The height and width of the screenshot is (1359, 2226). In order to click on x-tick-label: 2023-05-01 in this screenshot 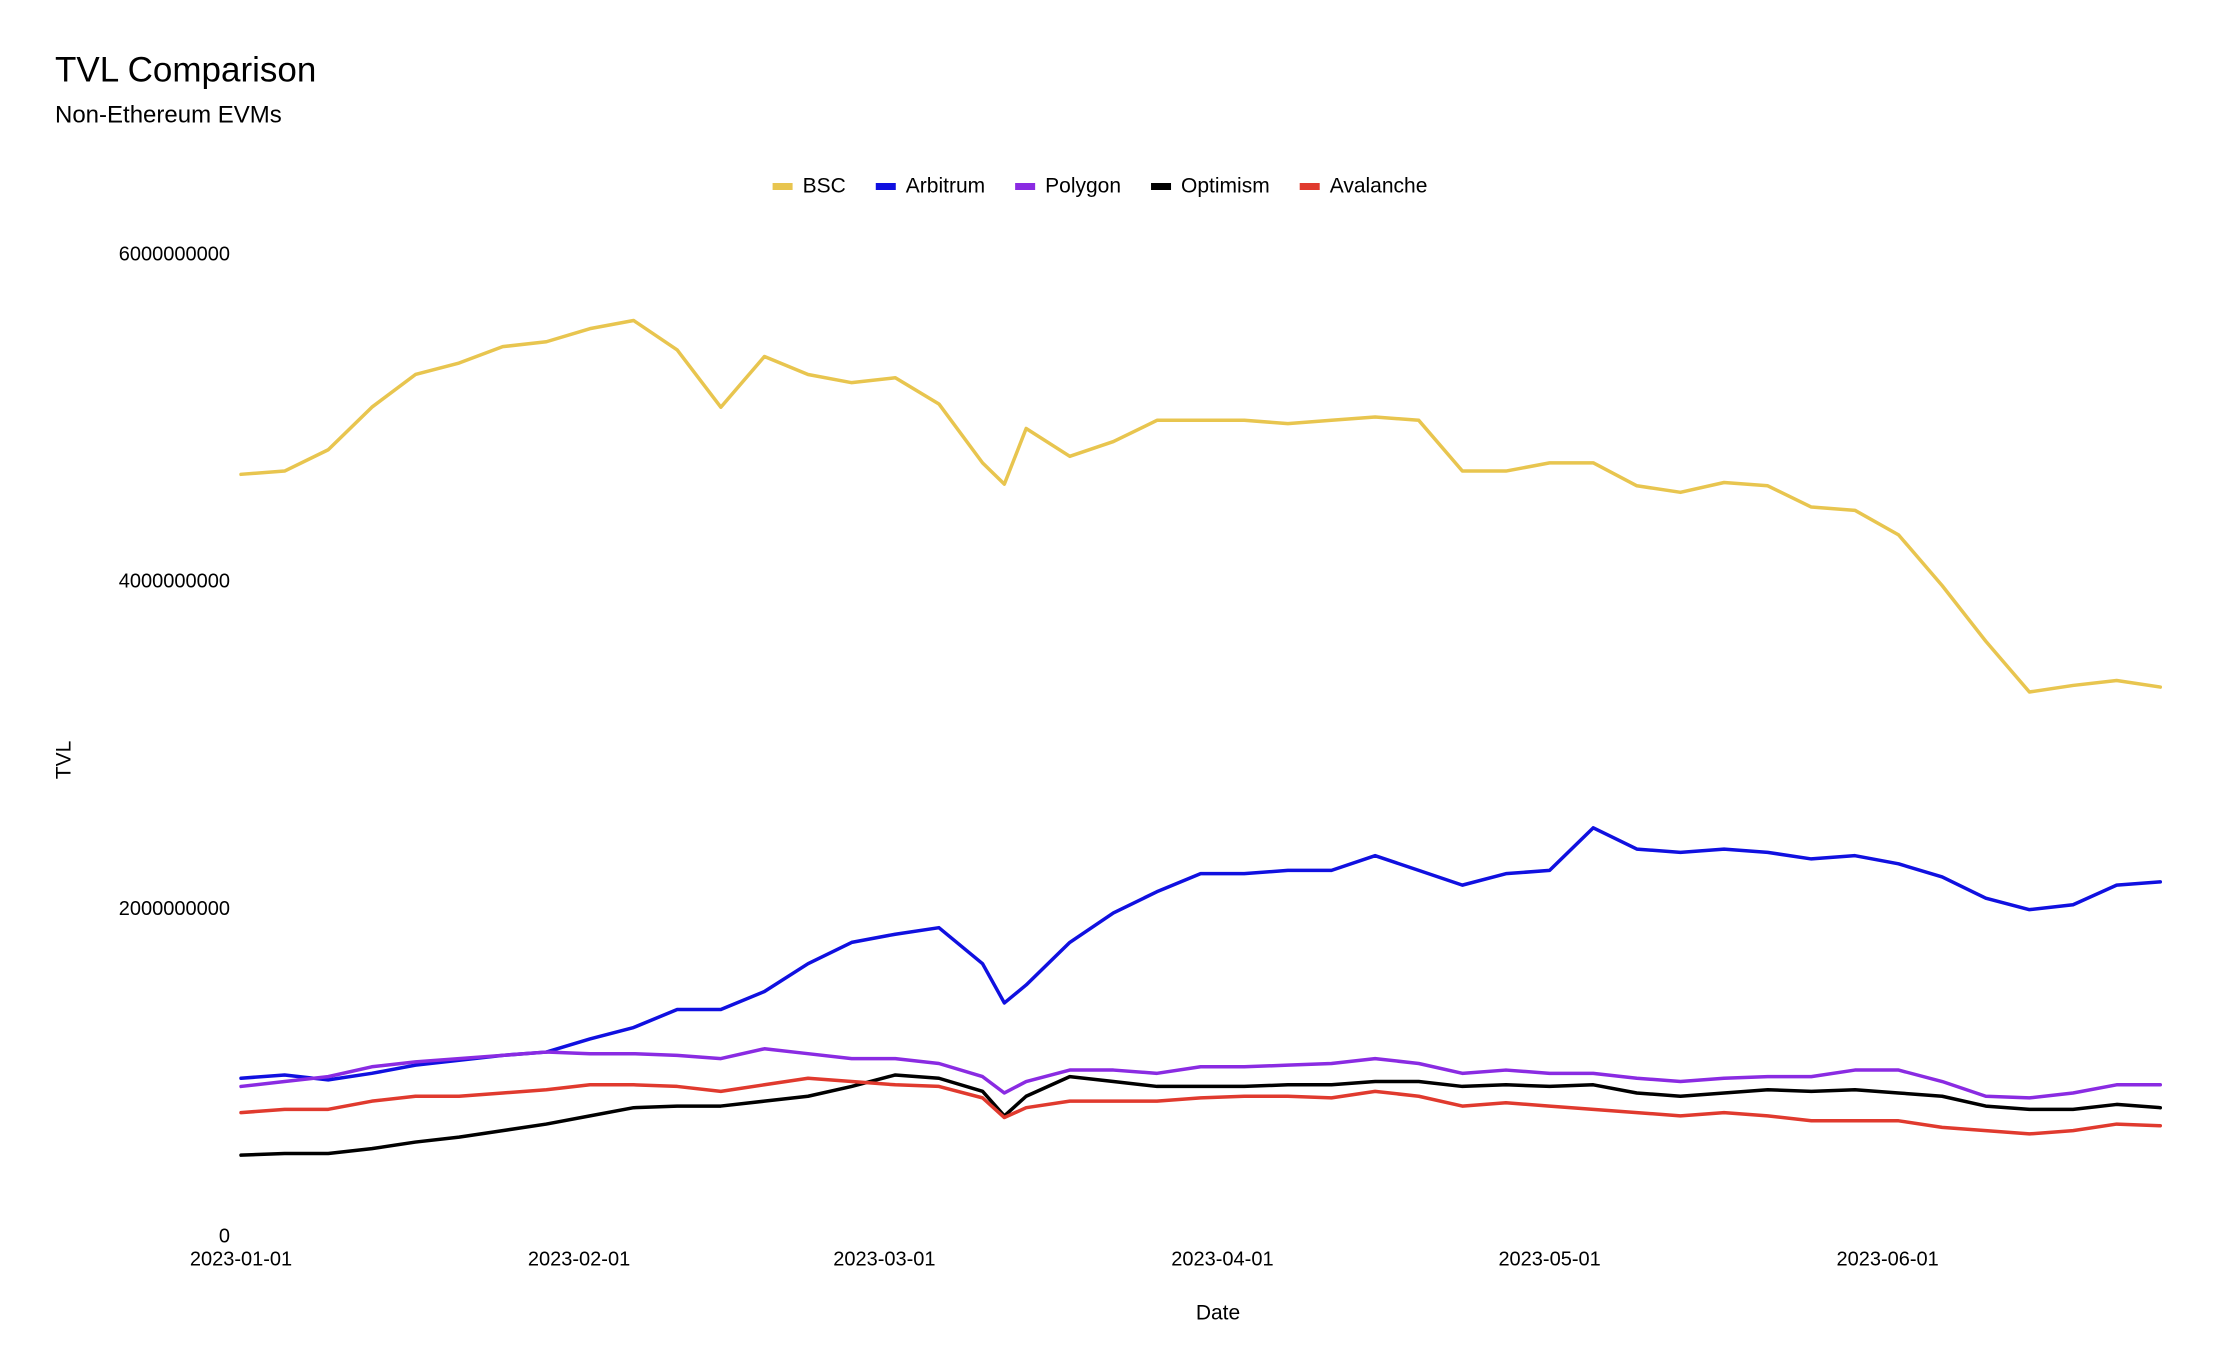, I will do `click(1549, 1259)`.